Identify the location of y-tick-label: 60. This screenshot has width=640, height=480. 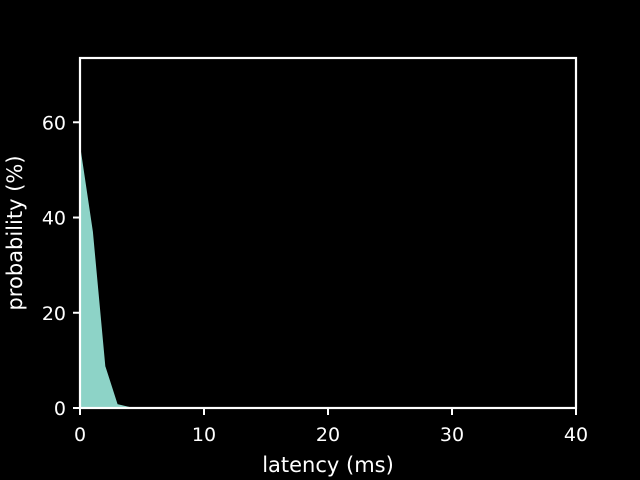
(54, 123).